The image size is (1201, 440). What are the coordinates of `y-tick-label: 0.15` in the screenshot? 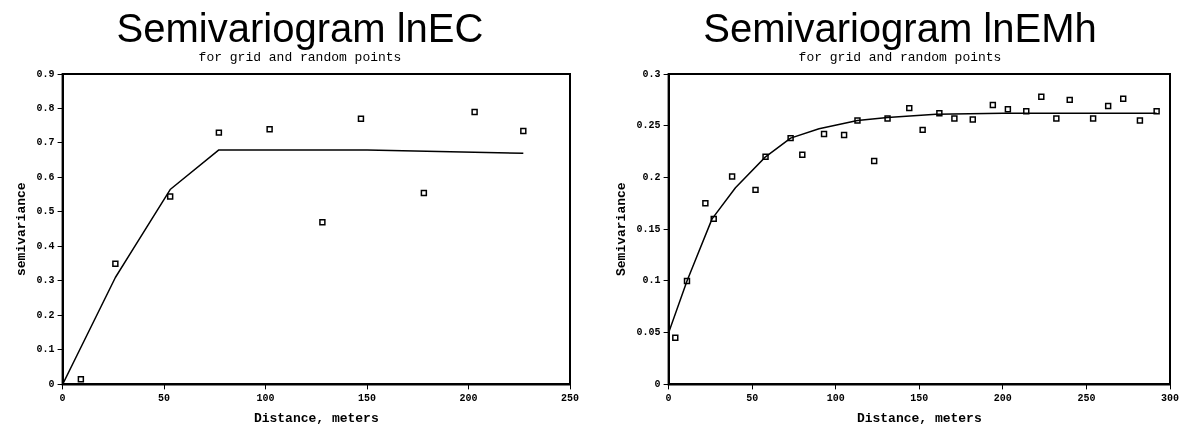 It's located at (648, 229).